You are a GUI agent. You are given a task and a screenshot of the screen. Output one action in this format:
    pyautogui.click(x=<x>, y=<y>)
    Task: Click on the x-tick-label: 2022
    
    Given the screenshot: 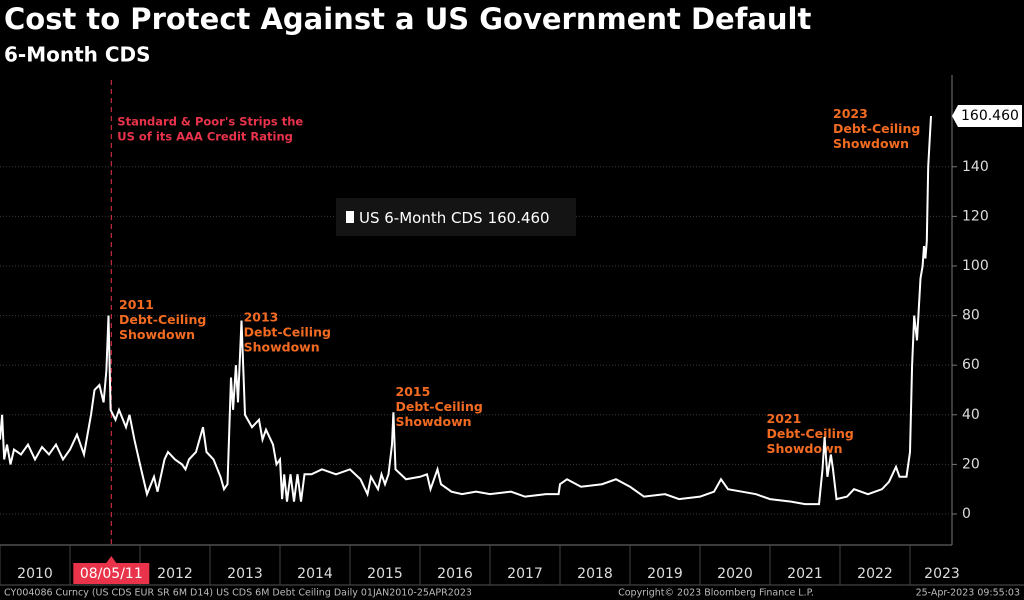 What is the action you would take?
    pyautogui.click(x=875, y=574)
    